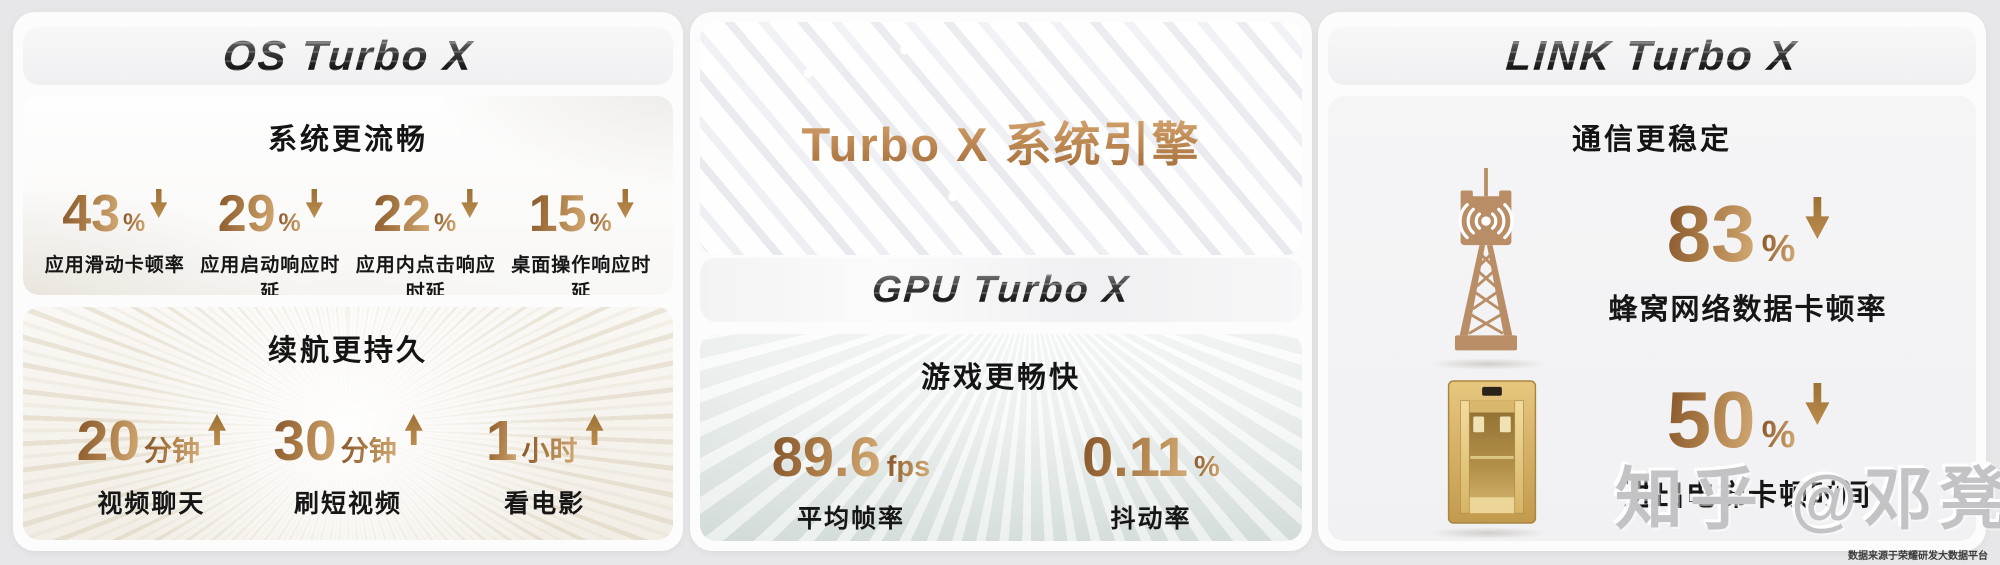 This screenshot has height=565, width=2000. I want to click on stat-short-video: 30 分钟 刷短视频, so click(348, 466).